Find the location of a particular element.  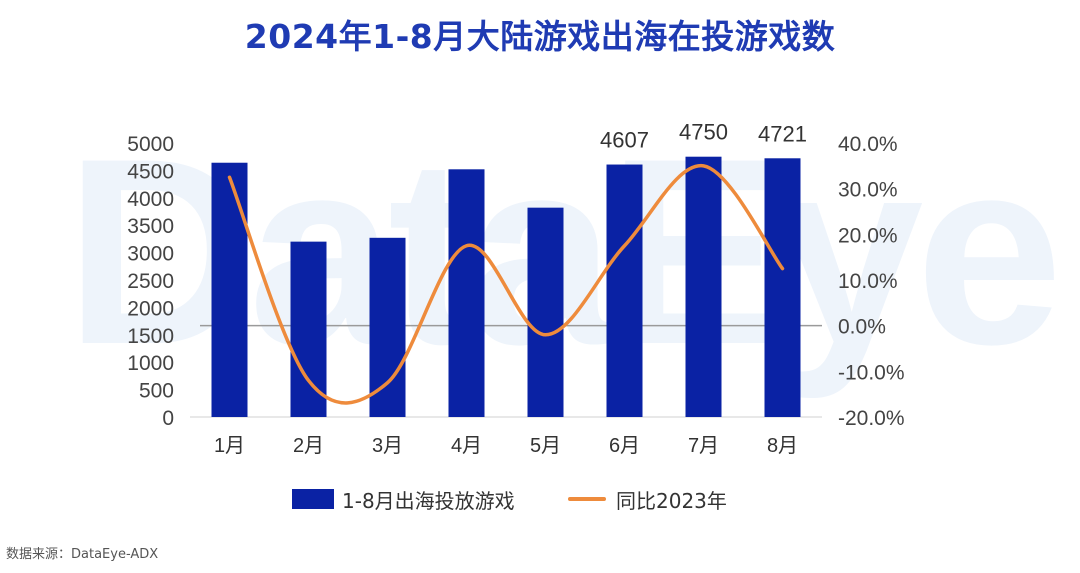

legend-item-line: 同比2023年 is located at coordinates (647, 499).